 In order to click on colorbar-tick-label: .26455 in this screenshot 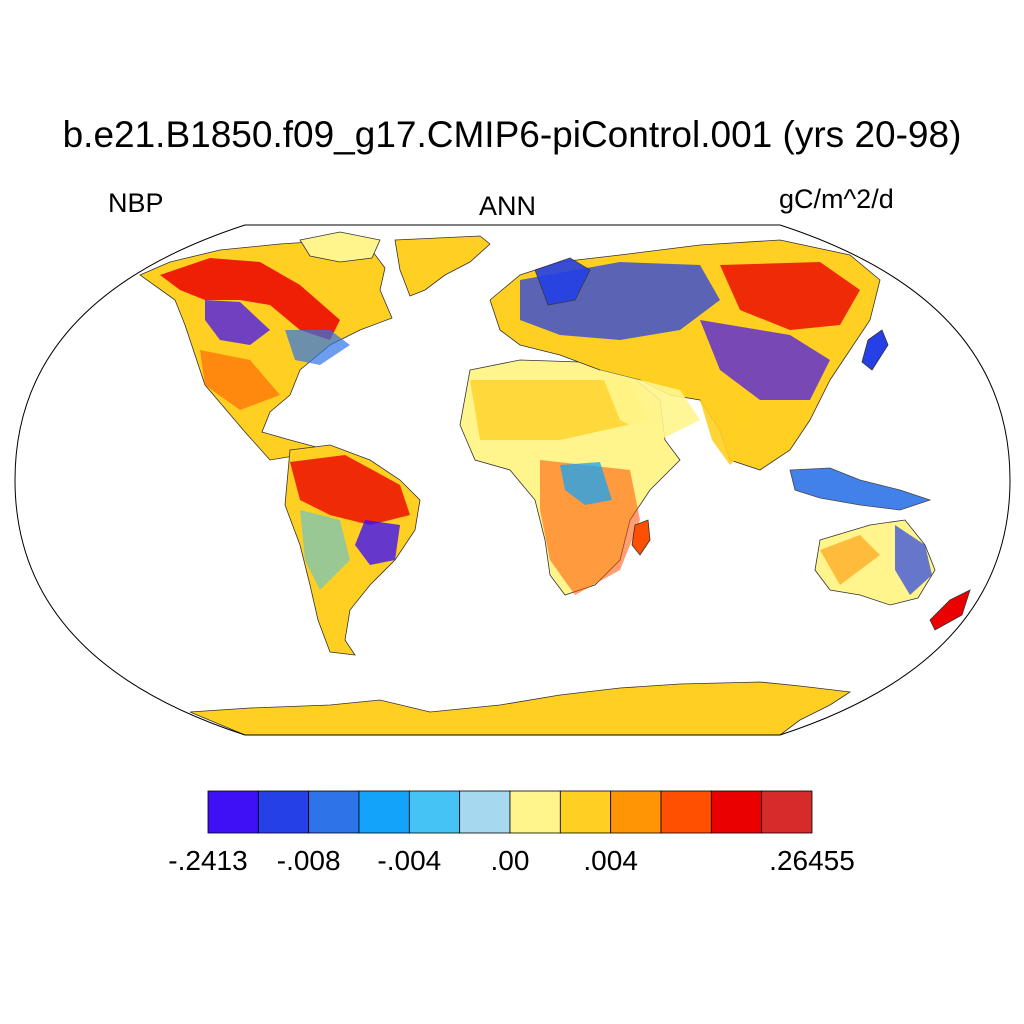, I will do `click(812, 860)`.